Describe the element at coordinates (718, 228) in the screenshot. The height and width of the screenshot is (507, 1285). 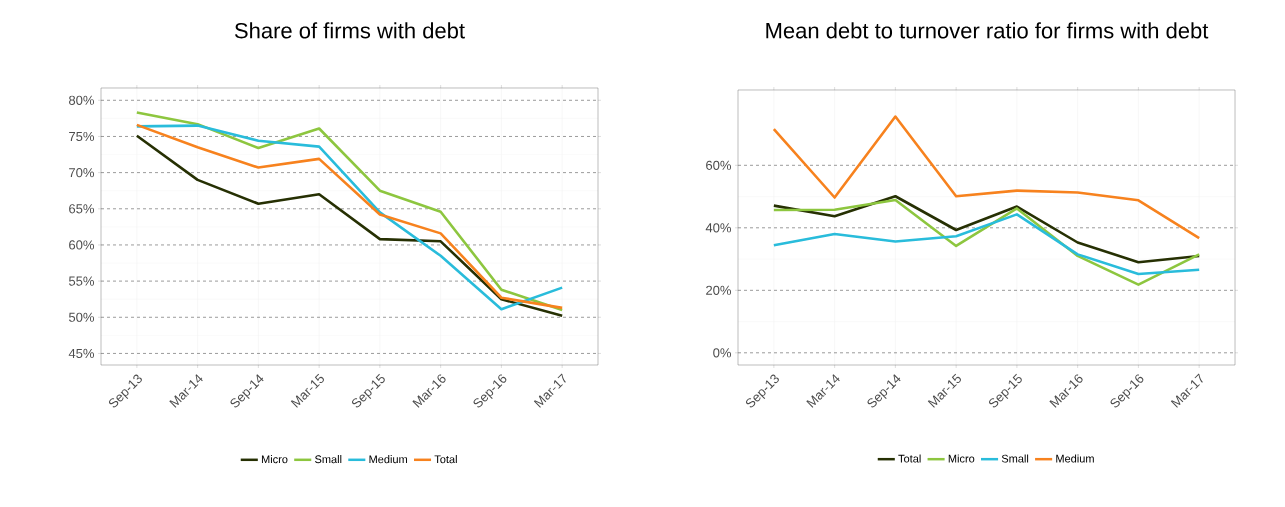
I see `y-tick-label: 40%` at that location.